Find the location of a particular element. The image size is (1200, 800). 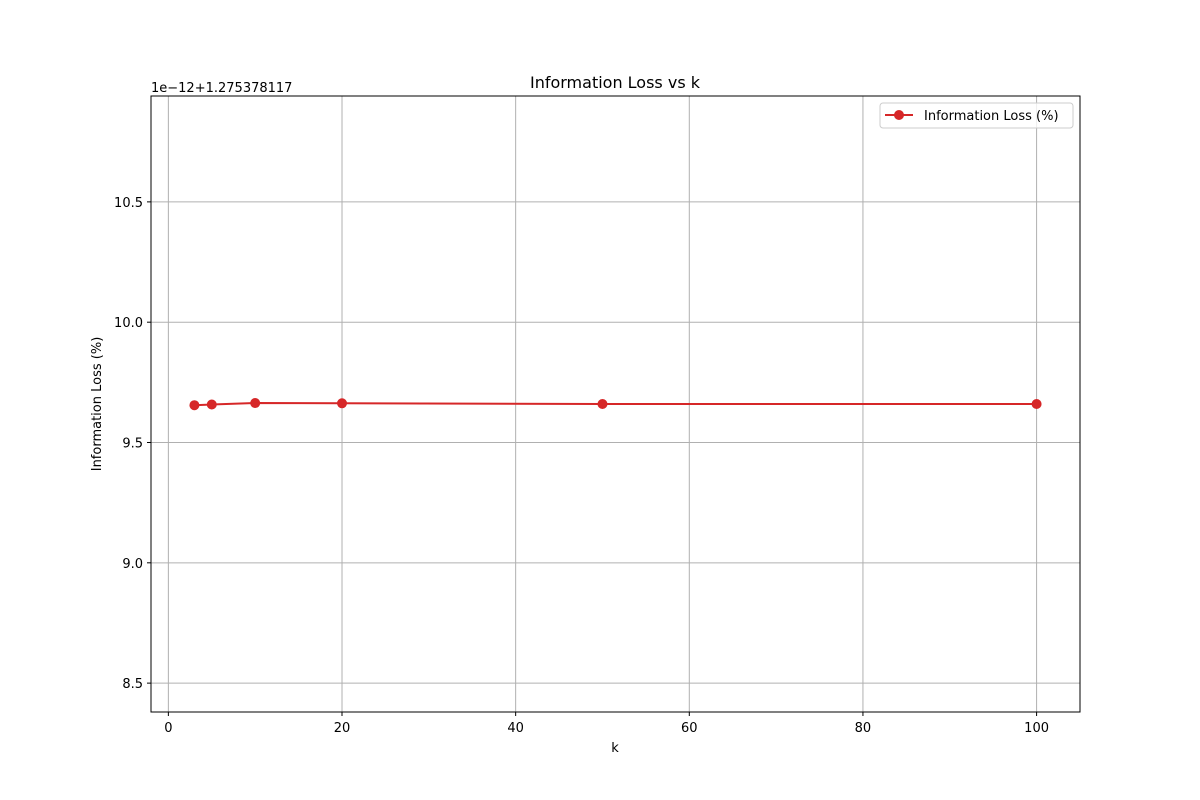

x-tick-label: 20 is located at coordinates (342, 728).